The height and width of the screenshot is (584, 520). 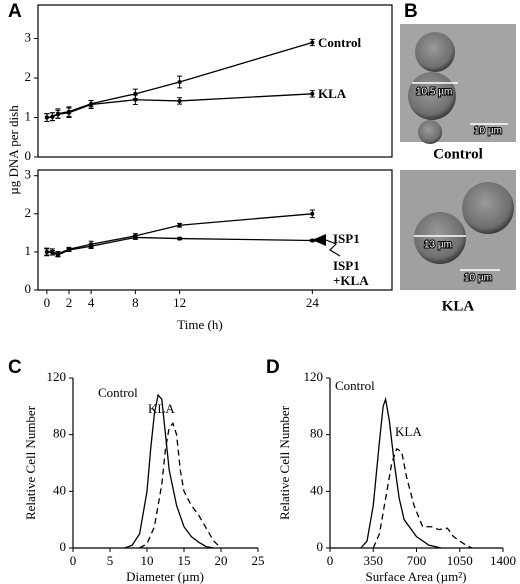 I want to click on micrograph-caption: Control, so click(x=458, y=154).